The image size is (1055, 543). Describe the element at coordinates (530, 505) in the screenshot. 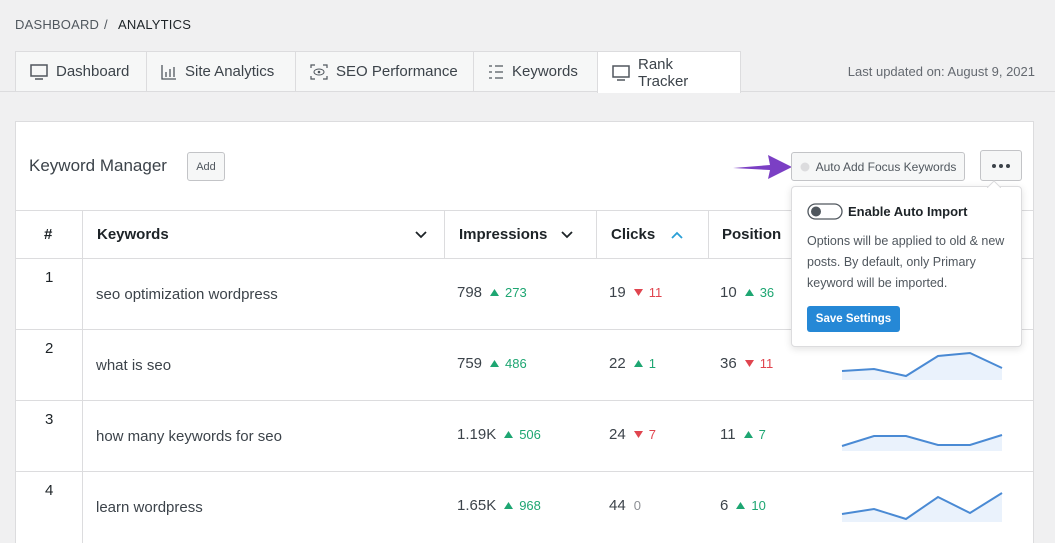

I see `metric-change: 968` at that location.